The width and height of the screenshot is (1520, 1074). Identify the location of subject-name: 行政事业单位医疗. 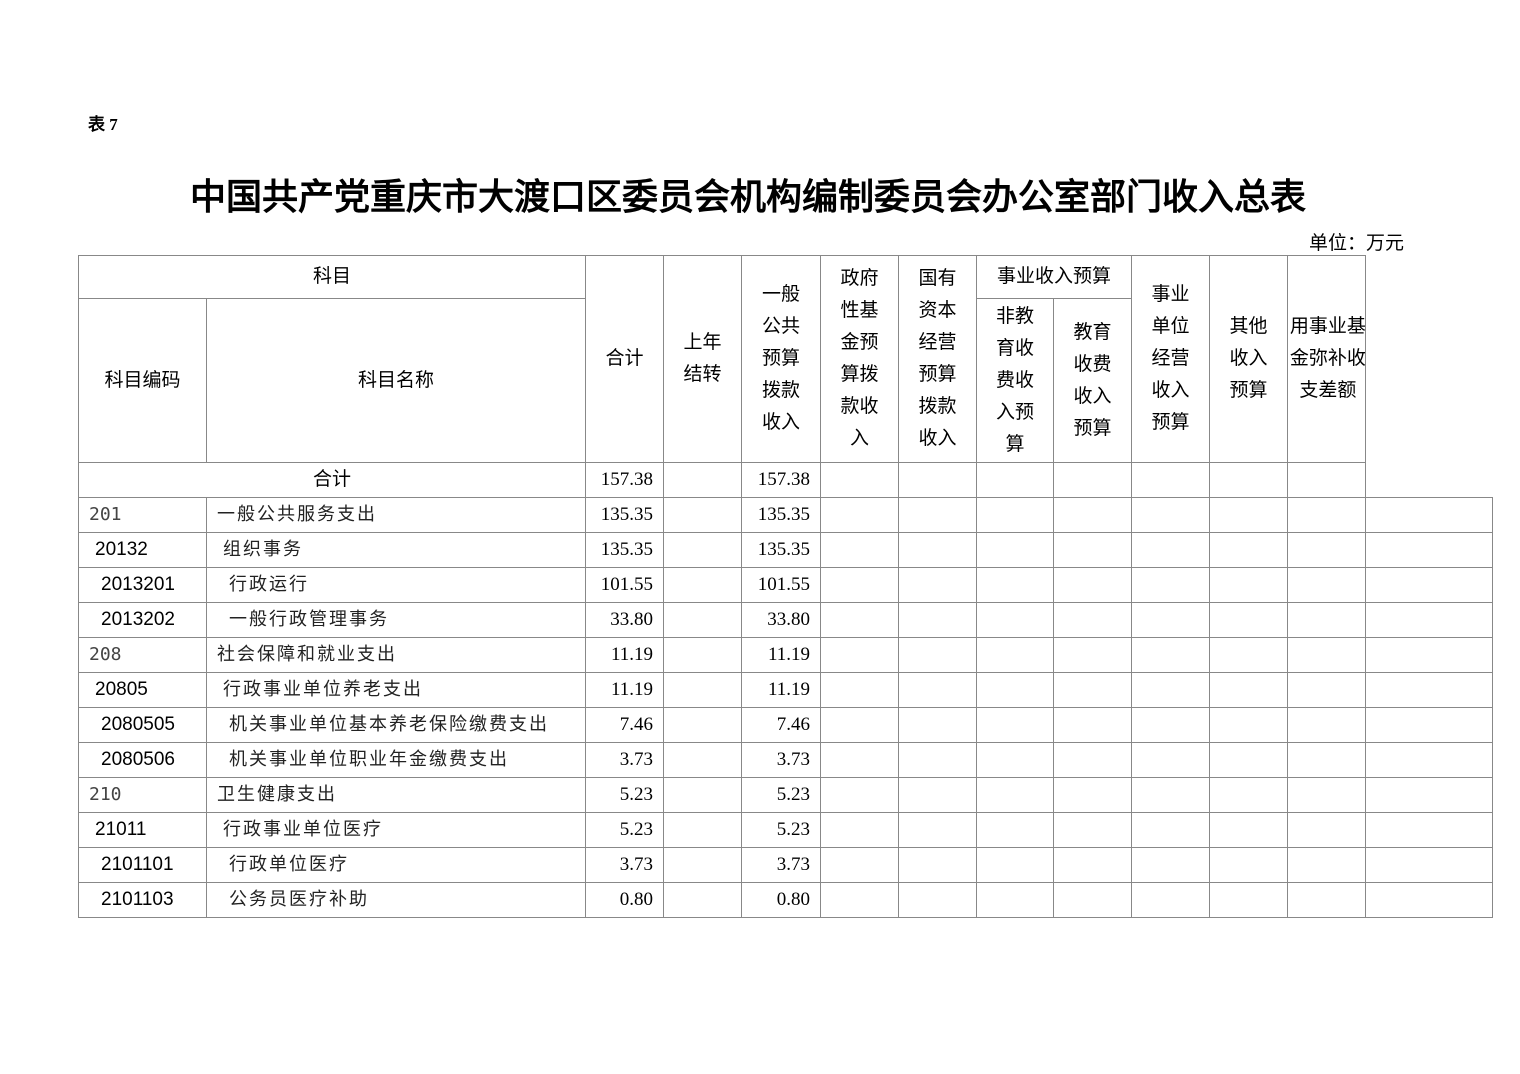
(396, 830).